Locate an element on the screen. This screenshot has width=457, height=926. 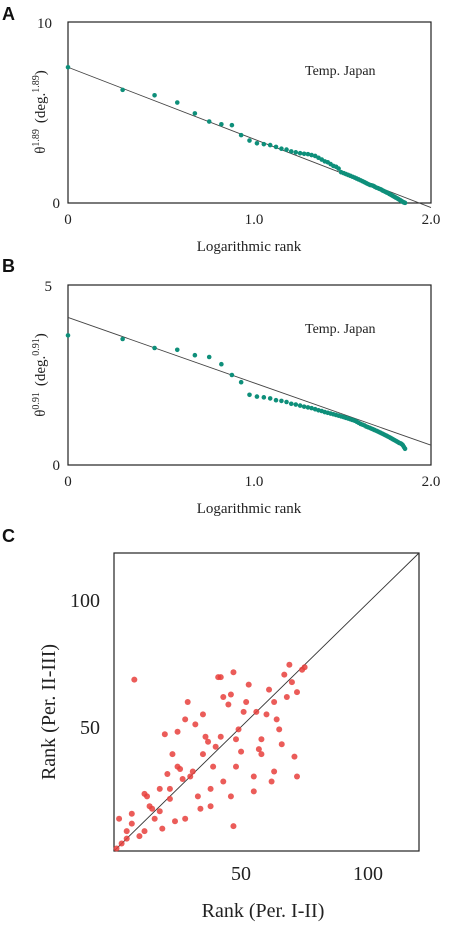
panel-c-xlabel: Rank (Per. I-II) is located at coordinates (263, 911).